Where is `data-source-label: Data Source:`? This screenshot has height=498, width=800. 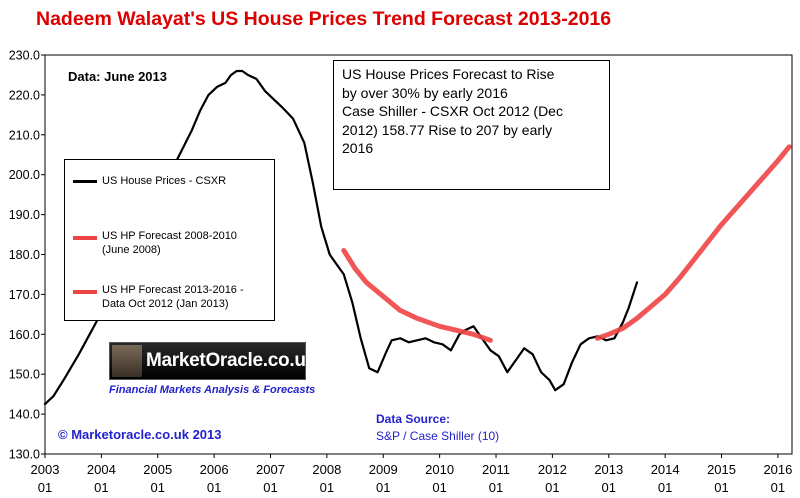 data-source-label: Data Source: is located at coordinates (413, 419).